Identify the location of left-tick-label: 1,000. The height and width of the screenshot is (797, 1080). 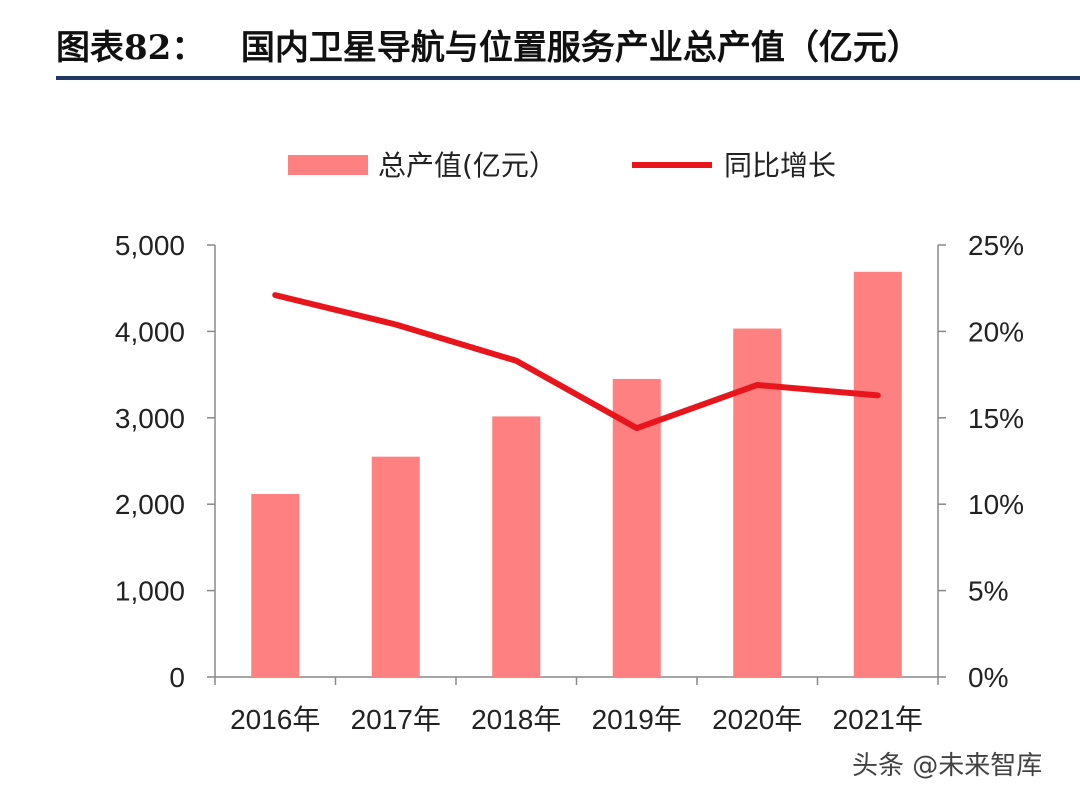
(150, 591).